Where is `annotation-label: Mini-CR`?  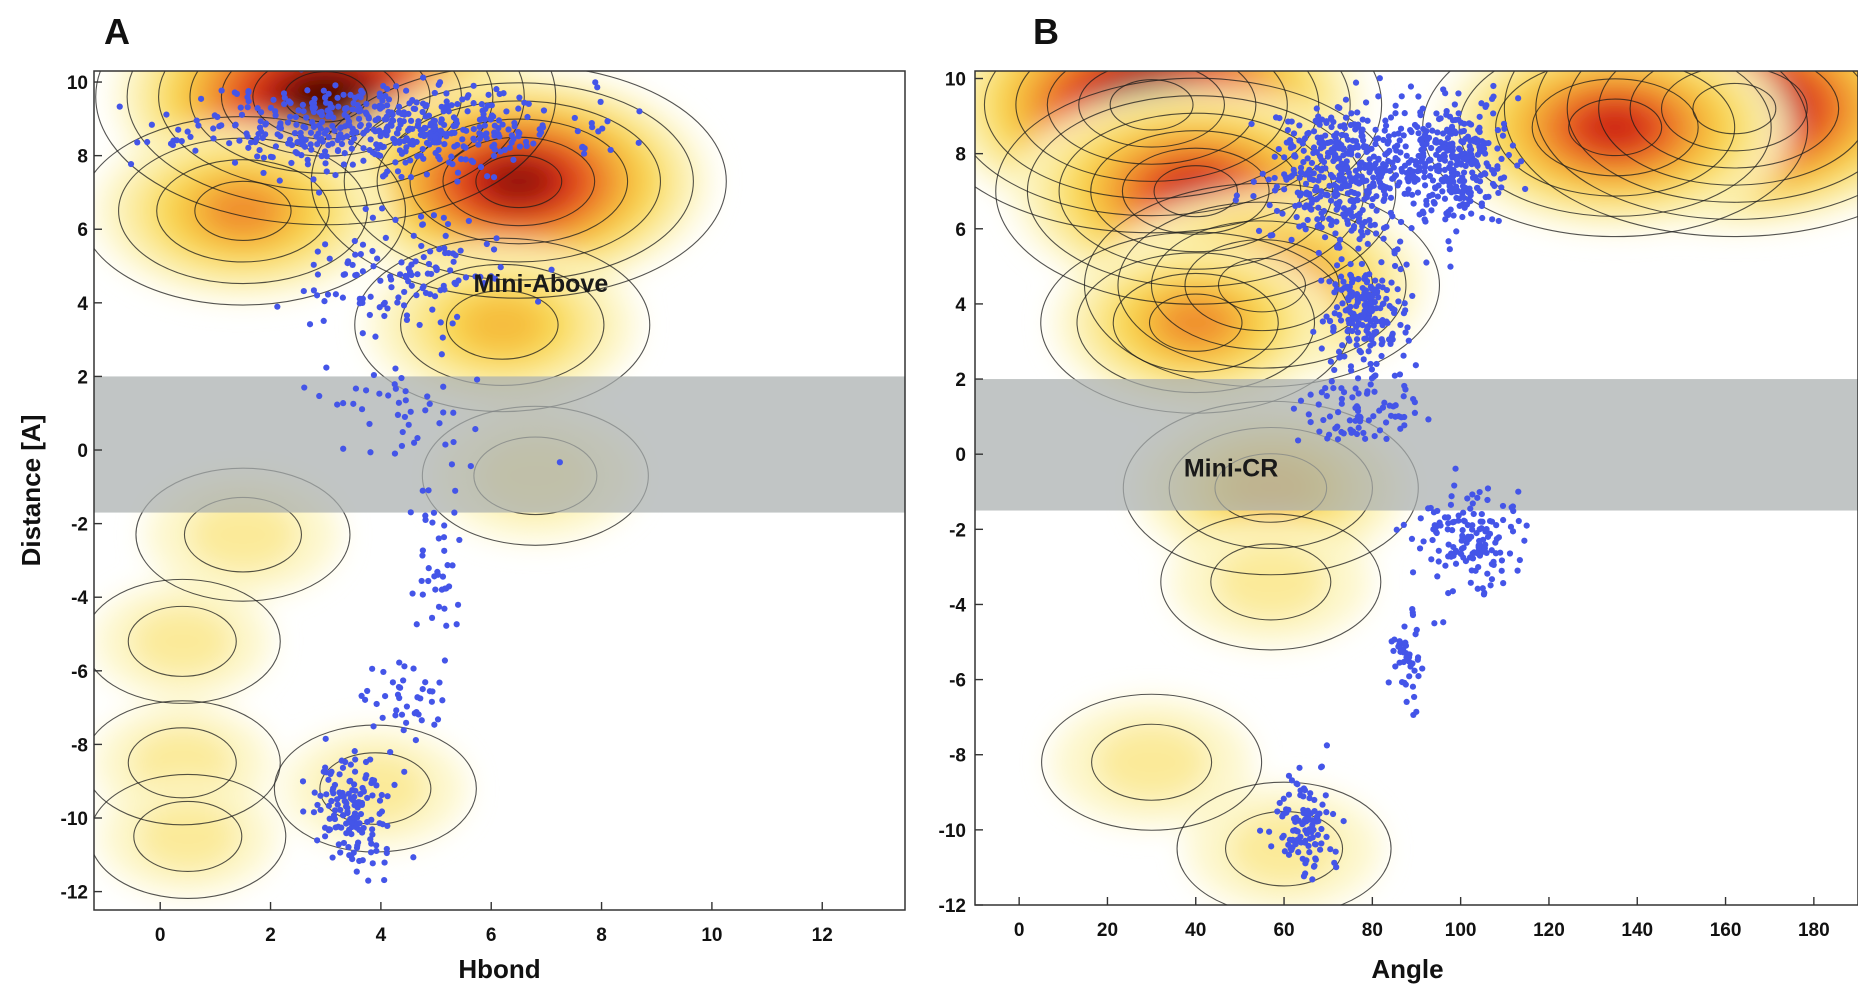
annotation-label: Mini-CR is located at coordinates (1231, 469).